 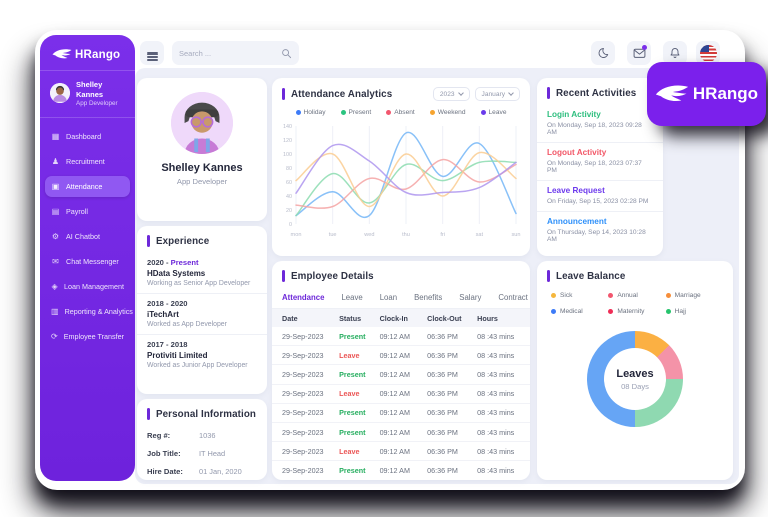 I want to click on personal-info-row: Reg #: 1036, so click(x=202, y=435).